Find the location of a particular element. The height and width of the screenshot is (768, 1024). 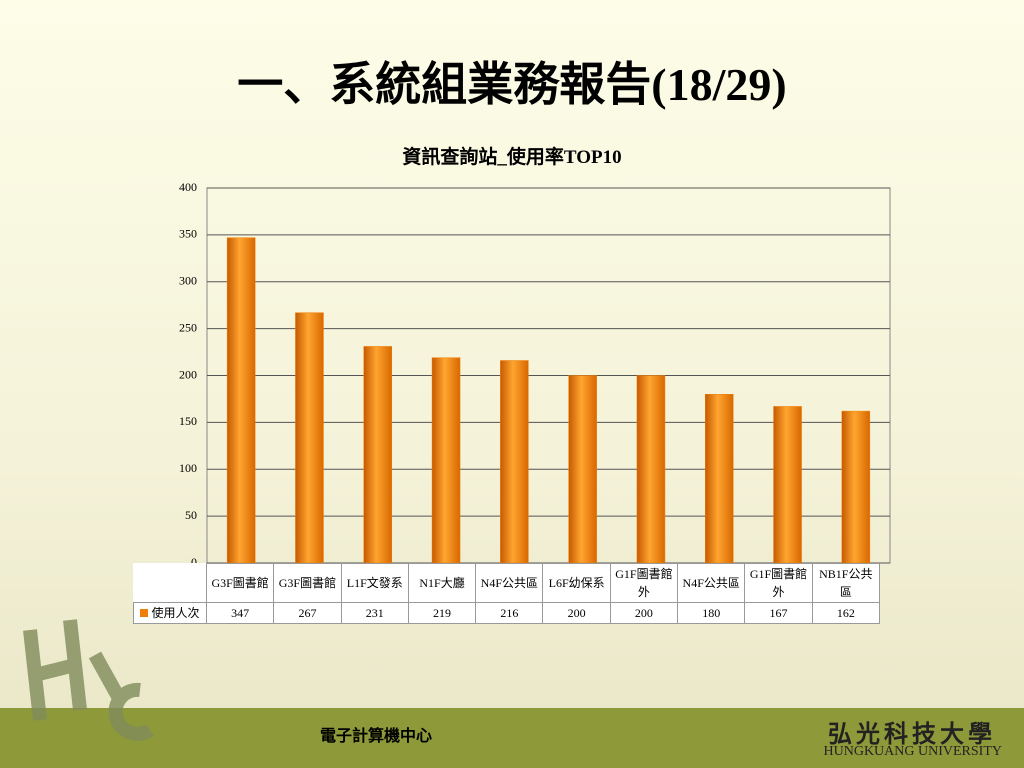

x-tick-label: N1F大廳 is located at coordinates (442, 583).